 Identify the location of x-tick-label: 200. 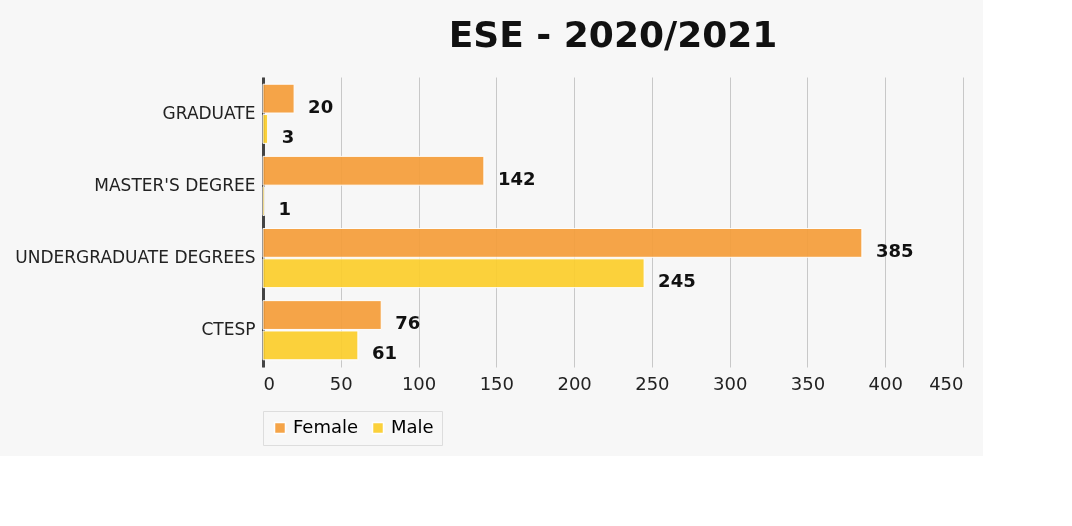
(574, 383).